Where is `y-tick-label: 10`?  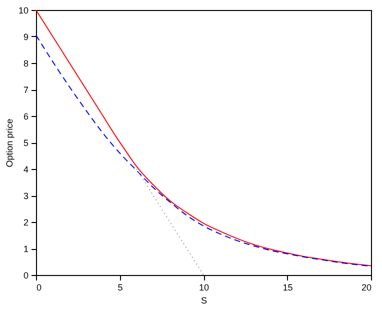
y-tick-label: 10 is located at coordinates (23, 11).